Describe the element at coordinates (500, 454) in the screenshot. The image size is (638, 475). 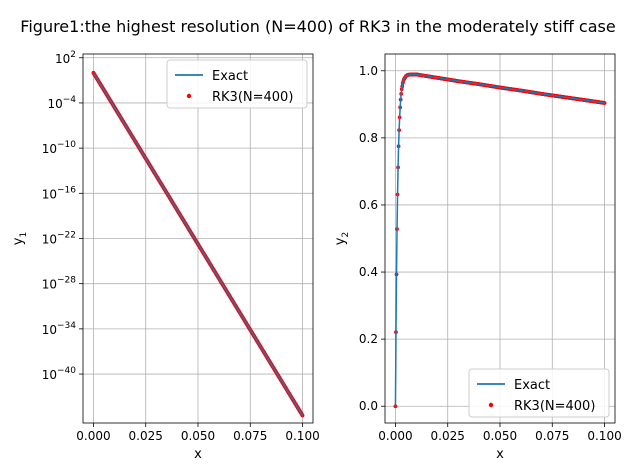
I see `y2-x-axis-label: x` at that location.